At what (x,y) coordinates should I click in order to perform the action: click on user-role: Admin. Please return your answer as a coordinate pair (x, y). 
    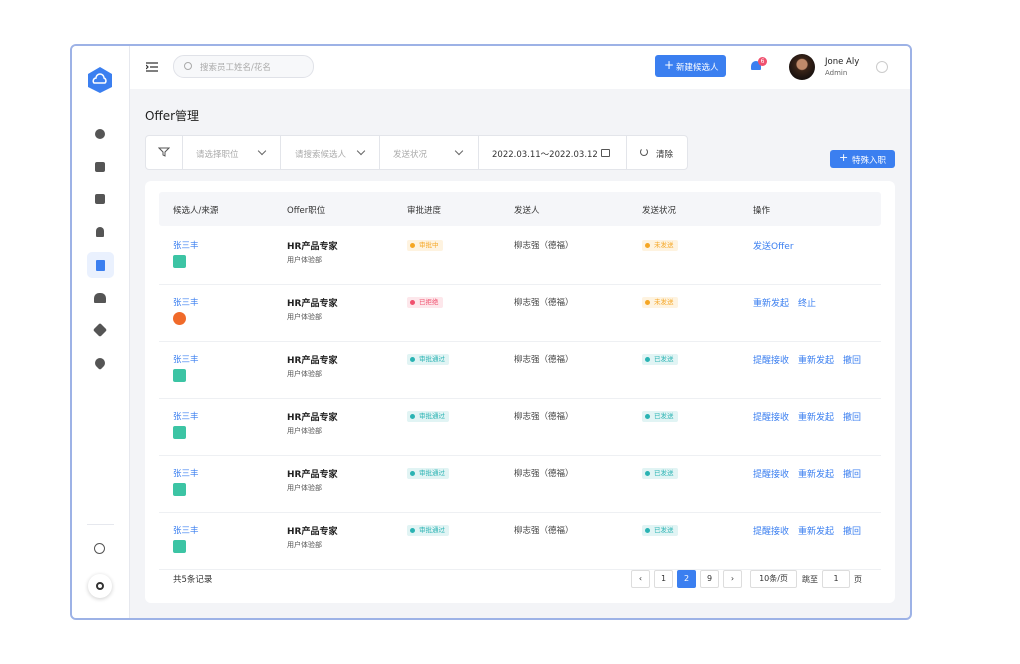
    Looking at the image, I should click on (836, 73).